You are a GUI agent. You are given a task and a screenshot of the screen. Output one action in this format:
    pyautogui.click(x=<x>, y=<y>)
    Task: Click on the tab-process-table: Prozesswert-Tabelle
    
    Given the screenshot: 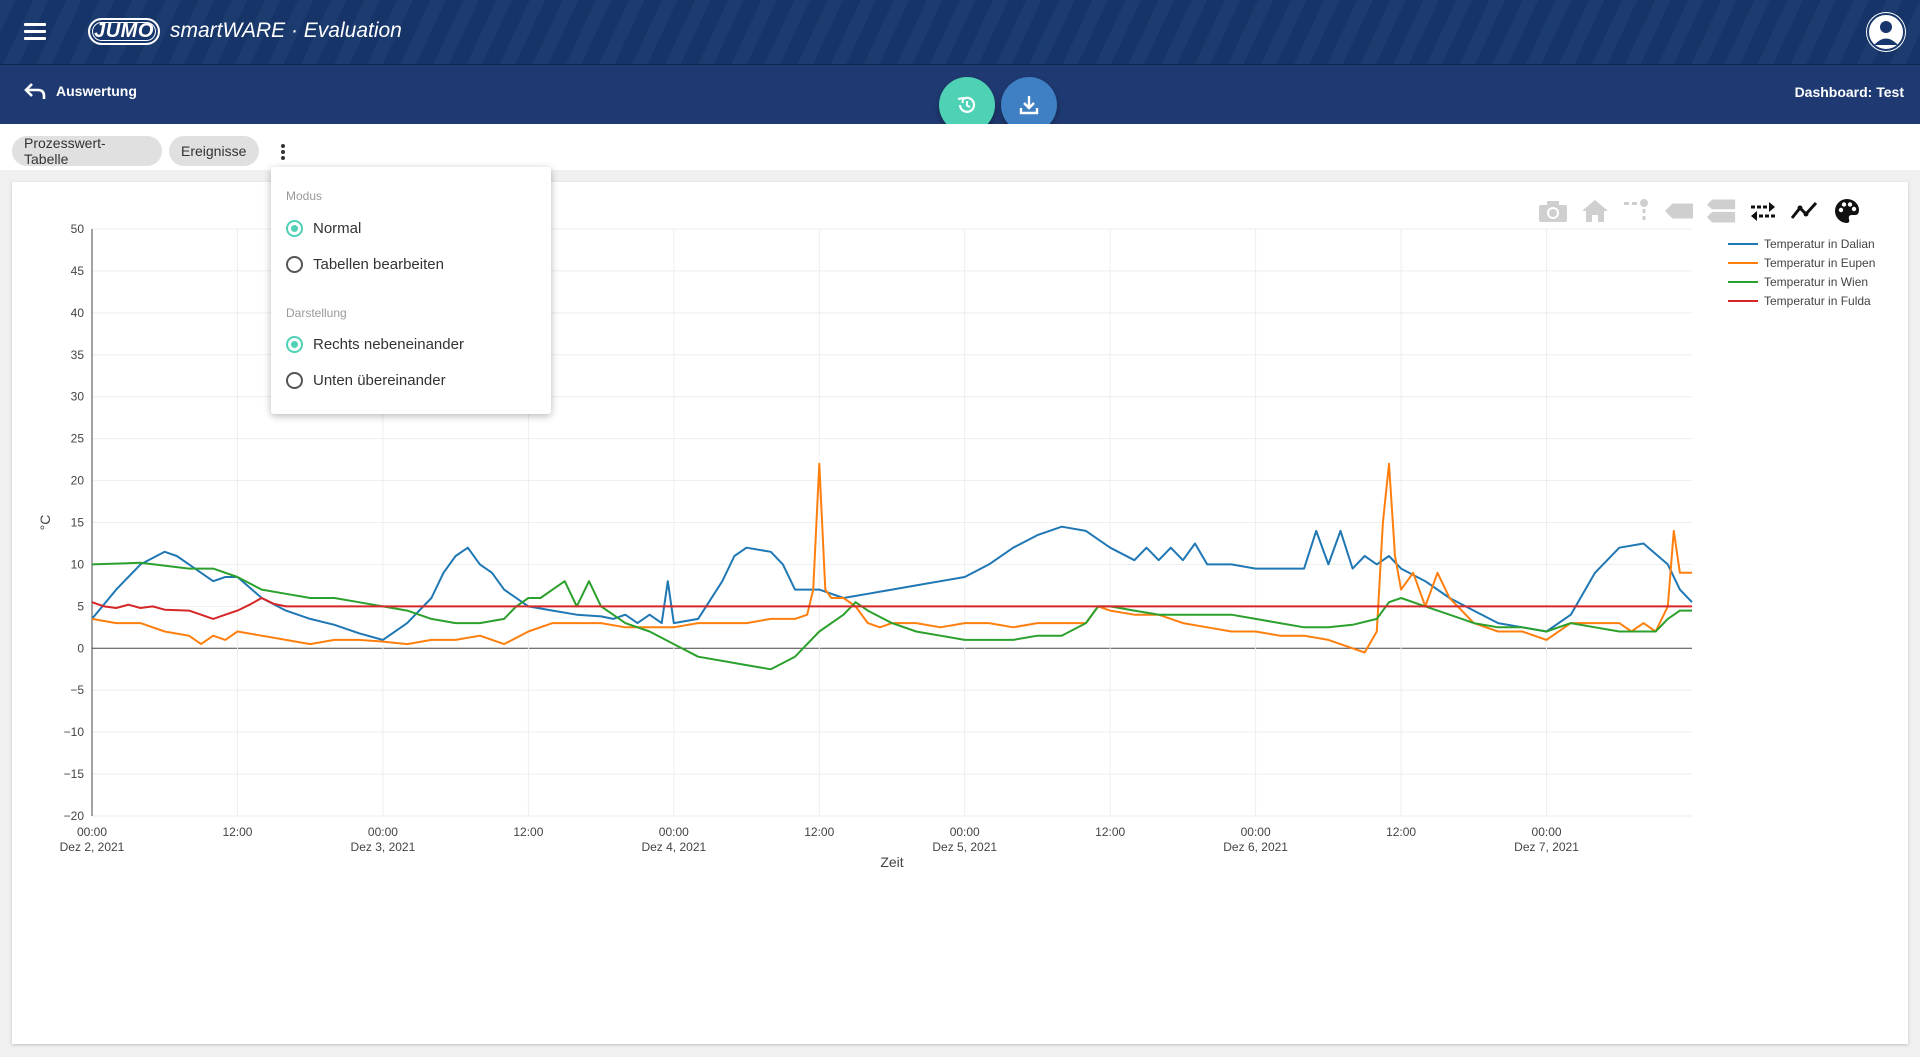 What is the action you would take?
    pyautogui.click(x=87, y=151)
    